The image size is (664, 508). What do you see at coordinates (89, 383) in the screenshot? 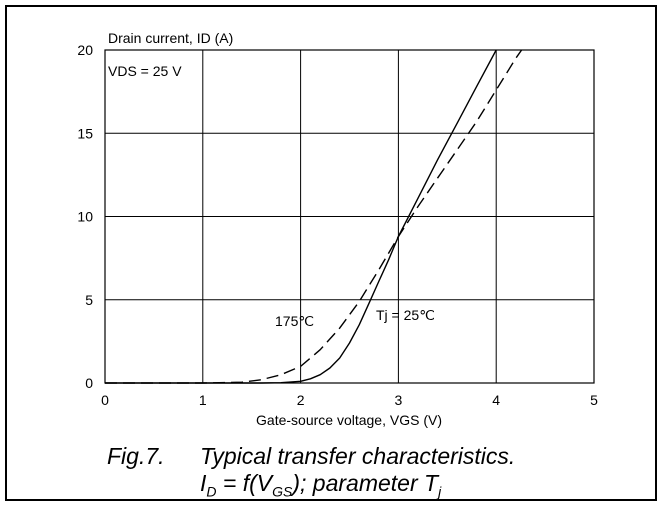
I see `y-tick-label: 0` at bounding box center [89, 383].